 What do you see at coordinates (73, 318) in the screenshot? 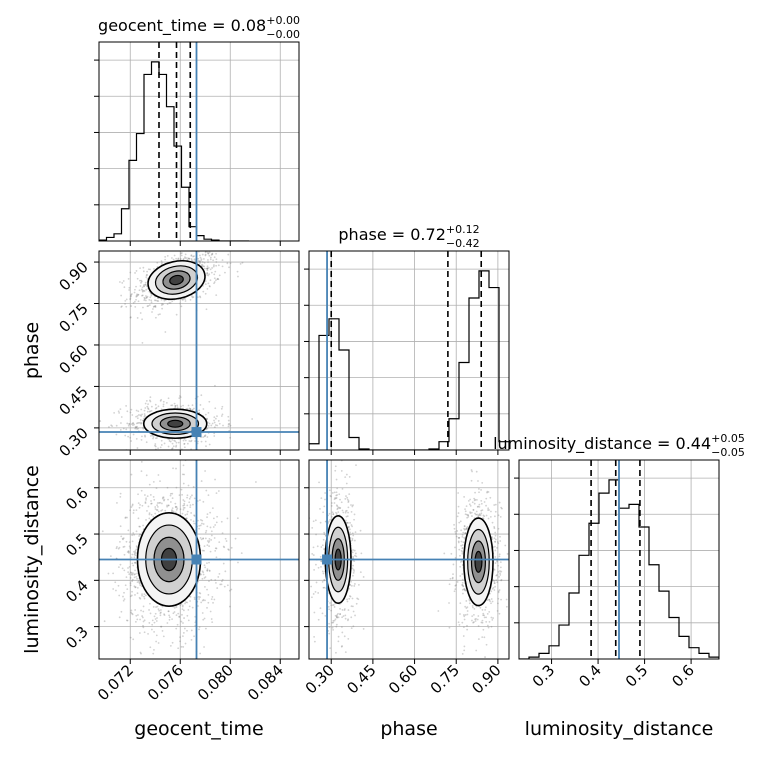
I see `y-tick-label: 0.75` at bounding box center [73, 318].